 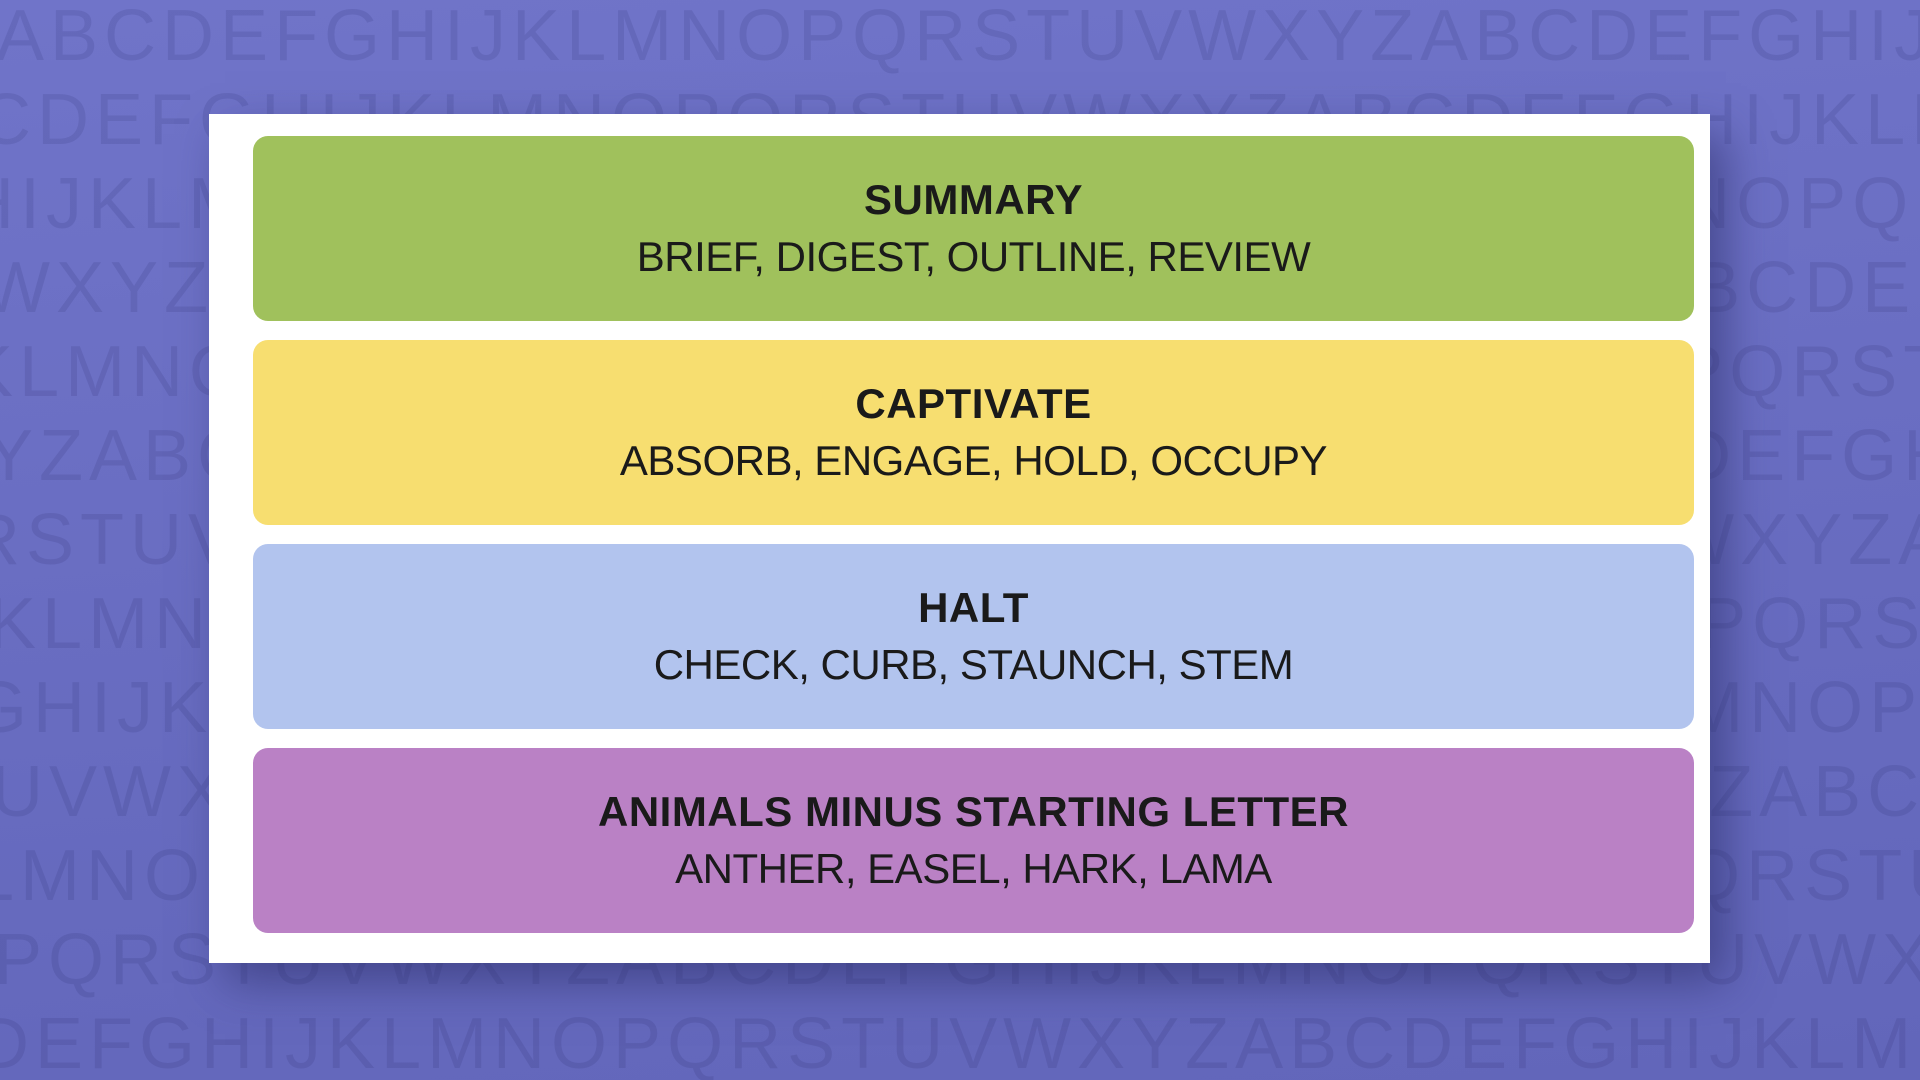 I want to click on group-words: BRIEF, DIGEST, OUTLINE, REVIEW, so click(x=973, y=256).